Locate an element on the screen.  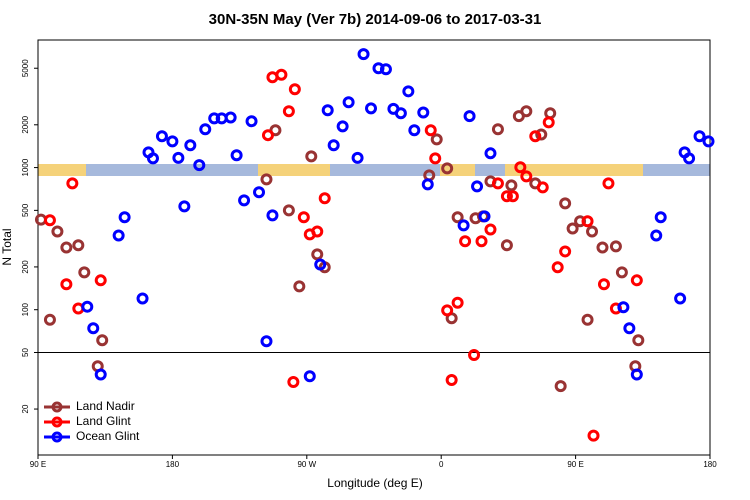
legend-label: Land Glint is located at coordinates (103, 421).